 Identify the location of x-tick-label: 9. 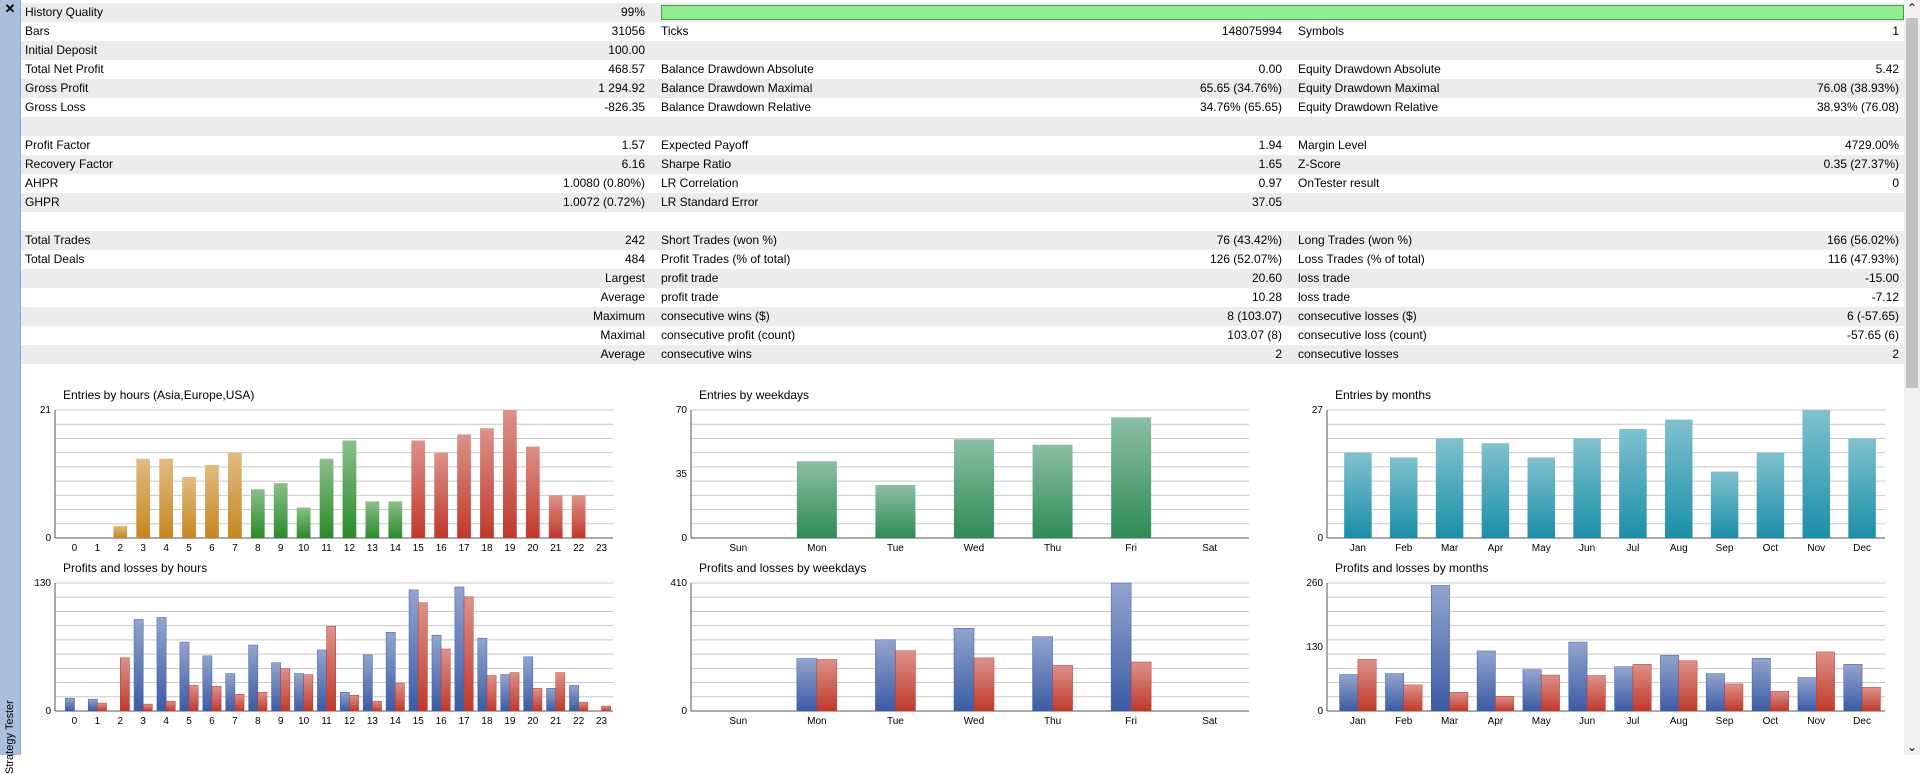
(281, 721).